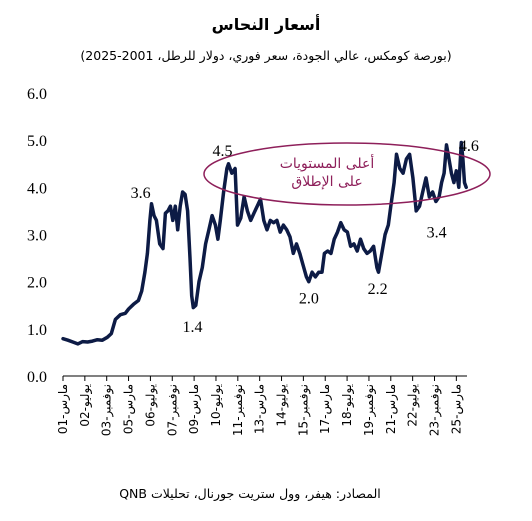 The height and width of the screenshot is (521, 532). I want to click on data-label: 2.2, so click(378, 289).